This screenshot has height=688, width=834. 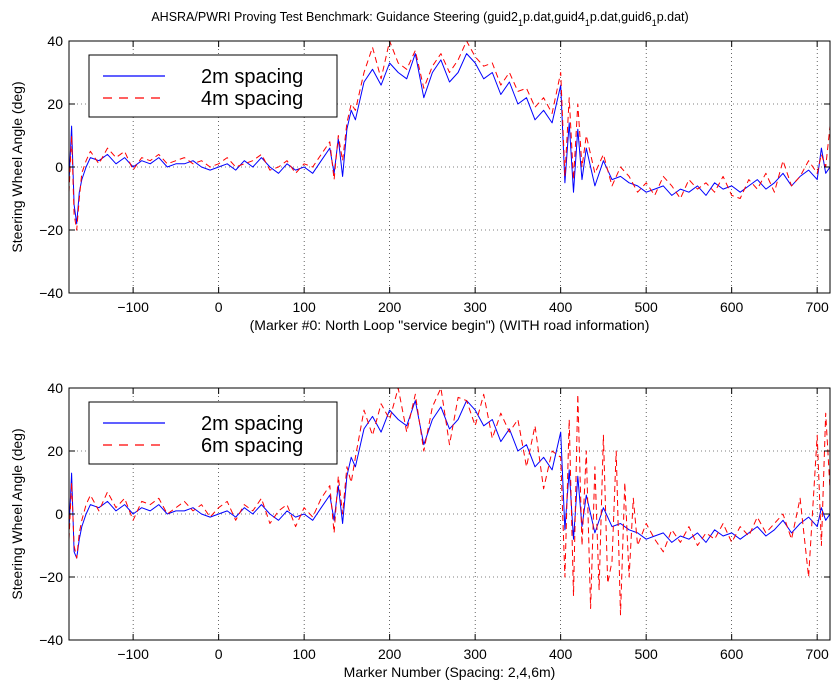 I want to click on legend-label: 4m spacing, so click(x=252, y=99).